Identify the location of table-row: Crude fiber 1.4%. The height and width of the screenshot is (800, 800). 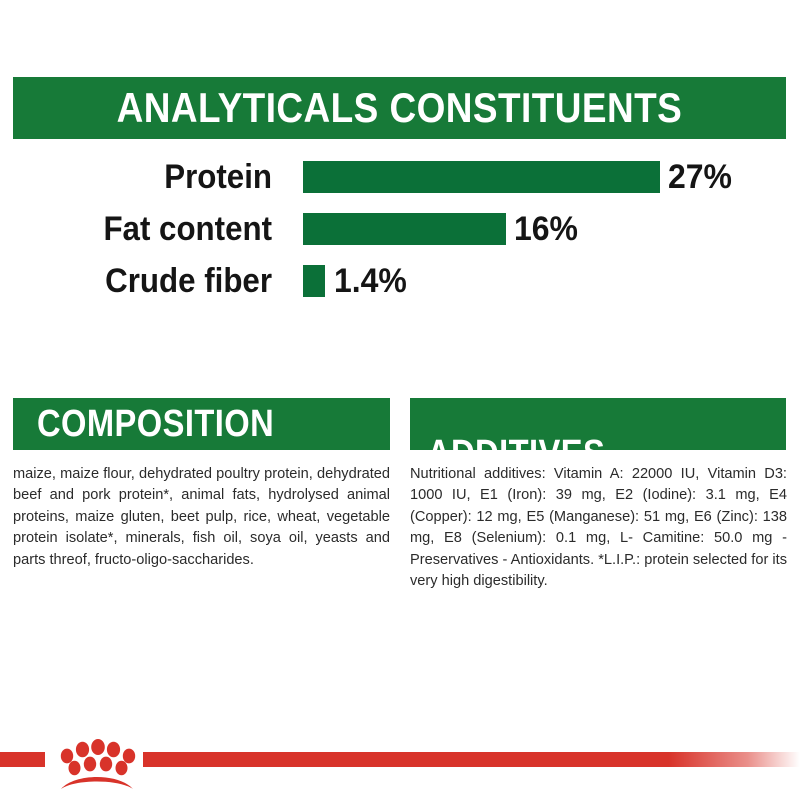
(400, 281).